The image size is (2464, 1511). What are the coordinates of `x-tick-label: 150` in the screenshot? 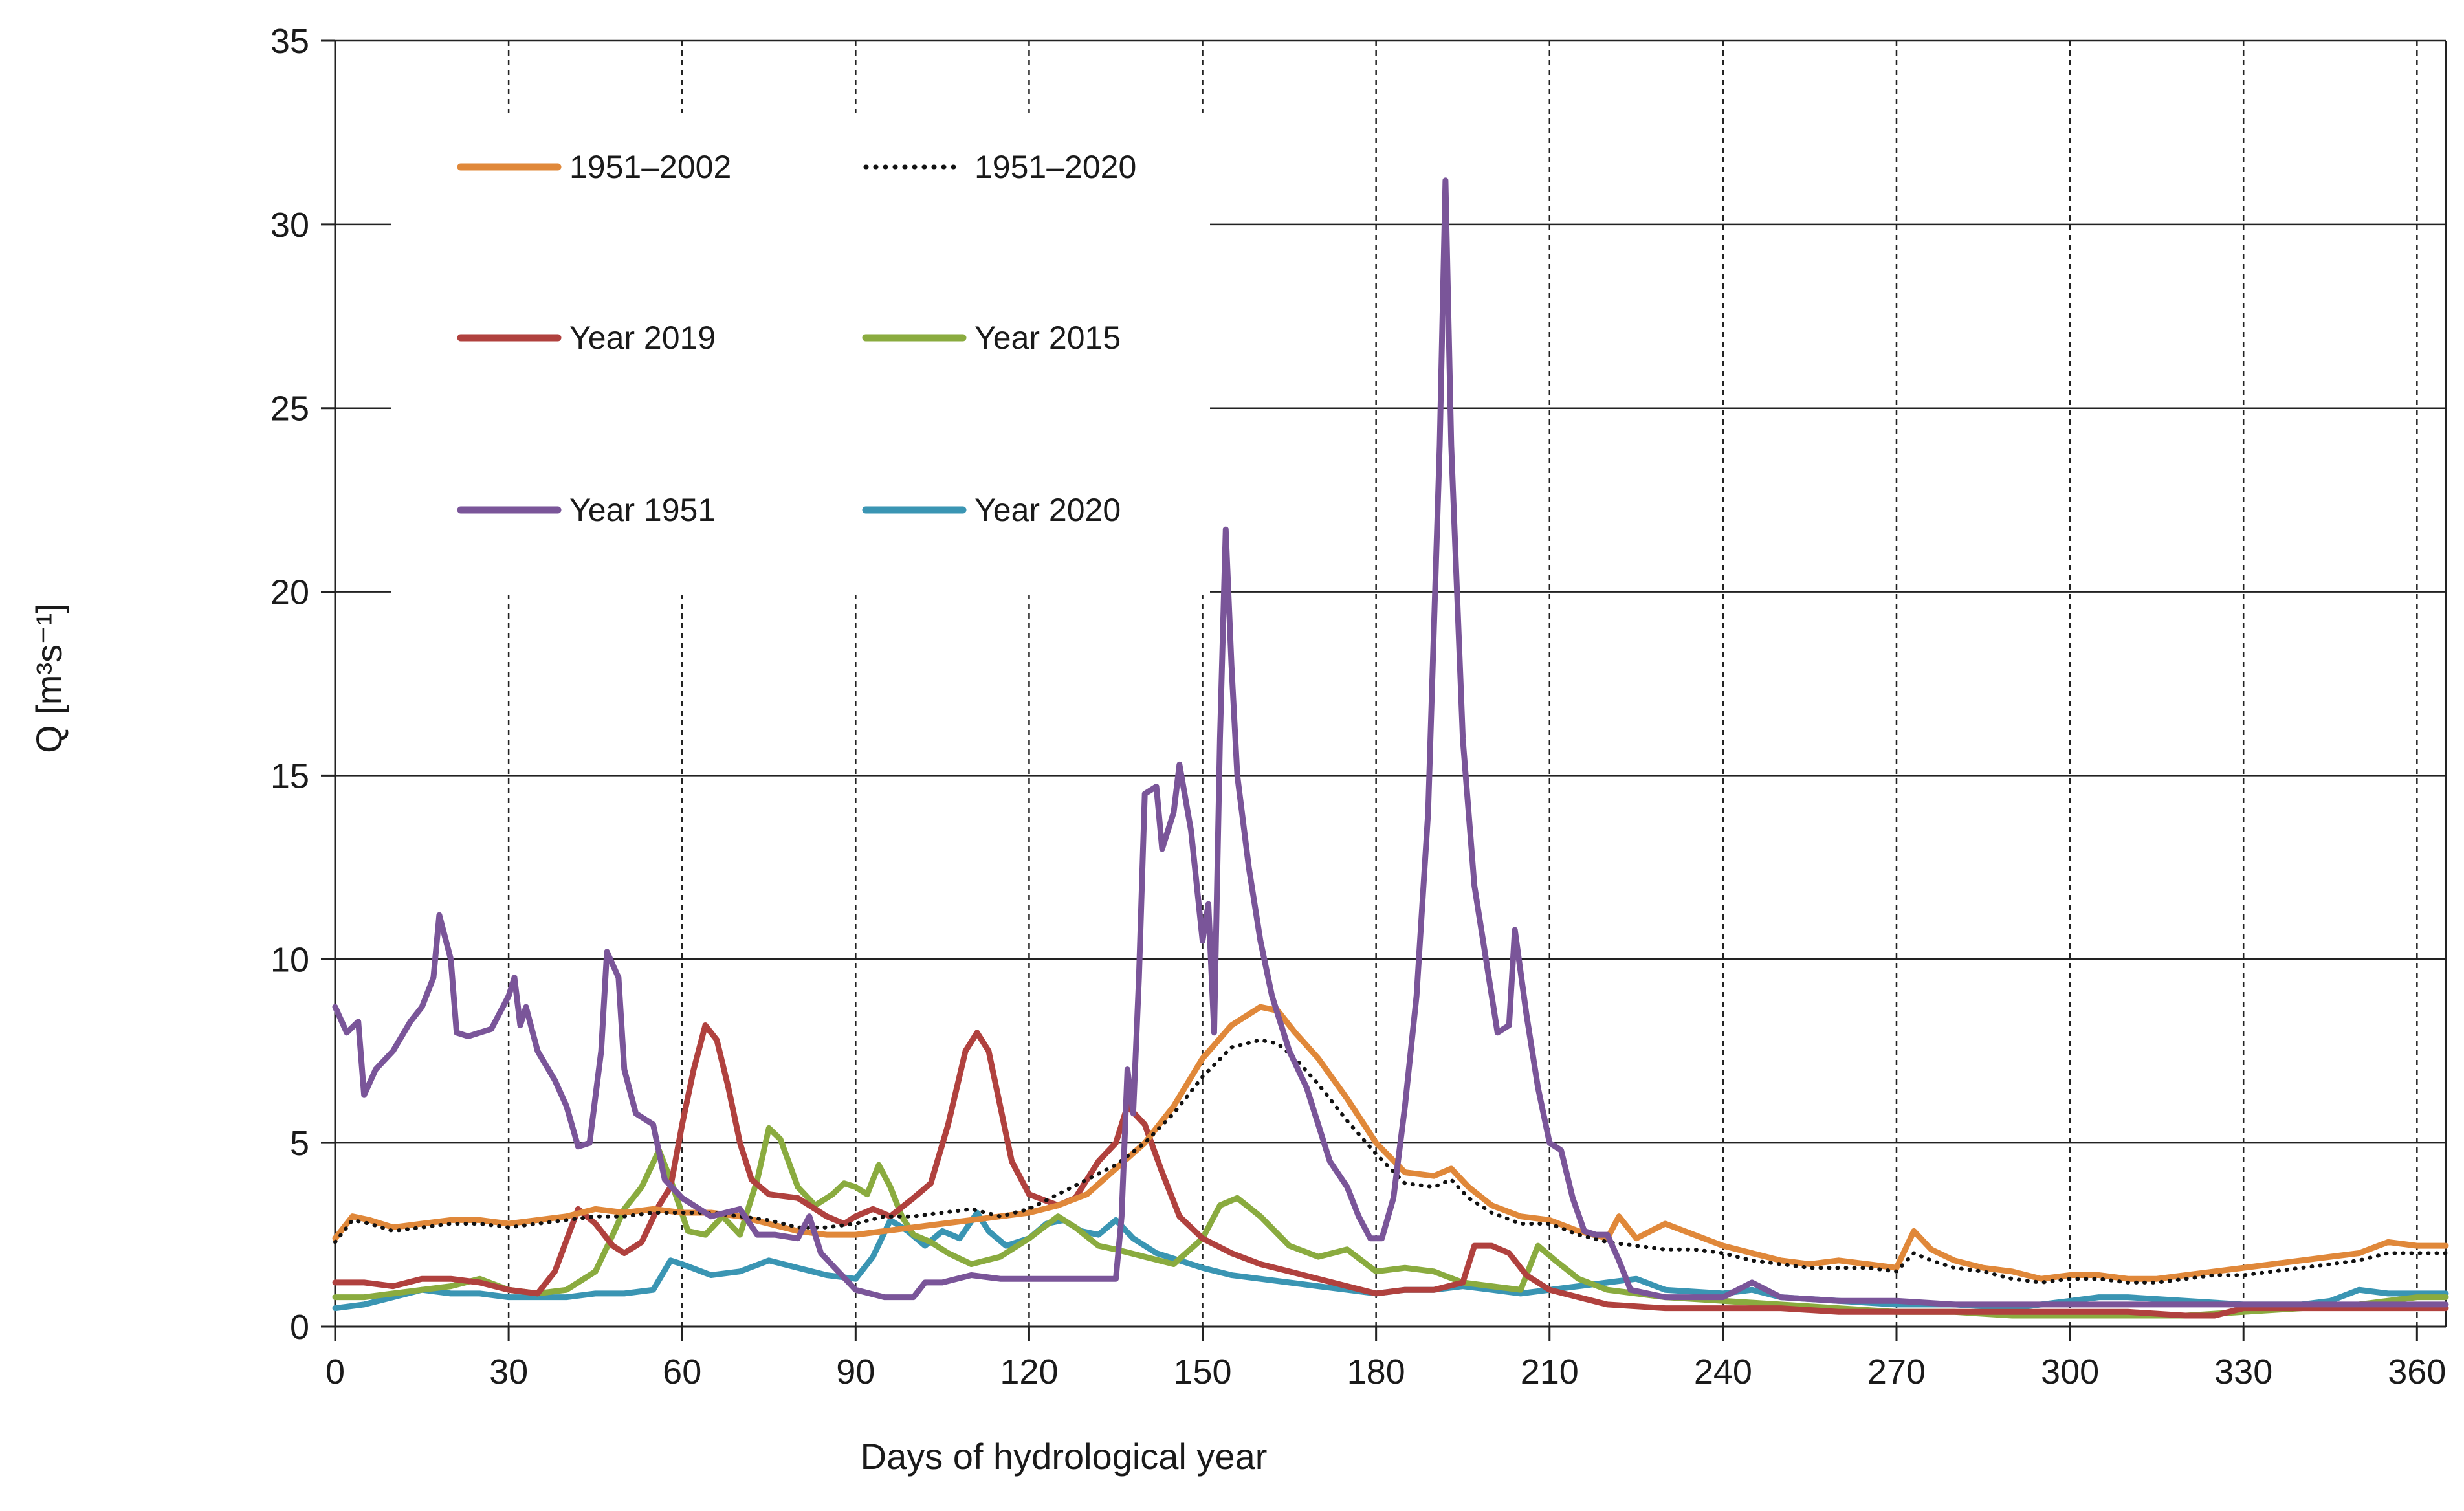 It's located at (1202, 1372).